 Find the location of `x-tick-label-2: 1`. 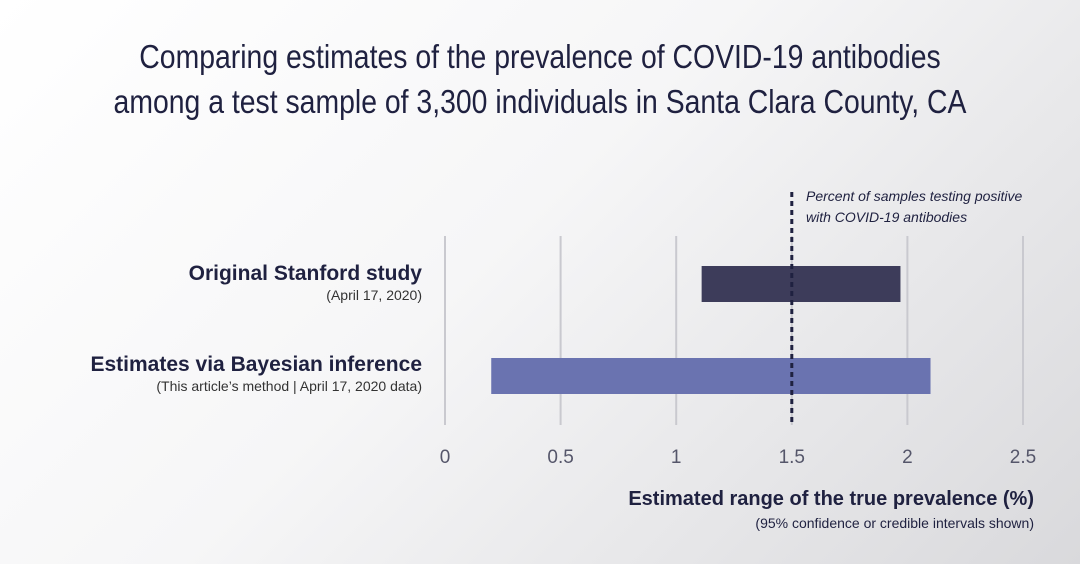

x-tick-label-2: 1 is located at coordinates (676, 457).